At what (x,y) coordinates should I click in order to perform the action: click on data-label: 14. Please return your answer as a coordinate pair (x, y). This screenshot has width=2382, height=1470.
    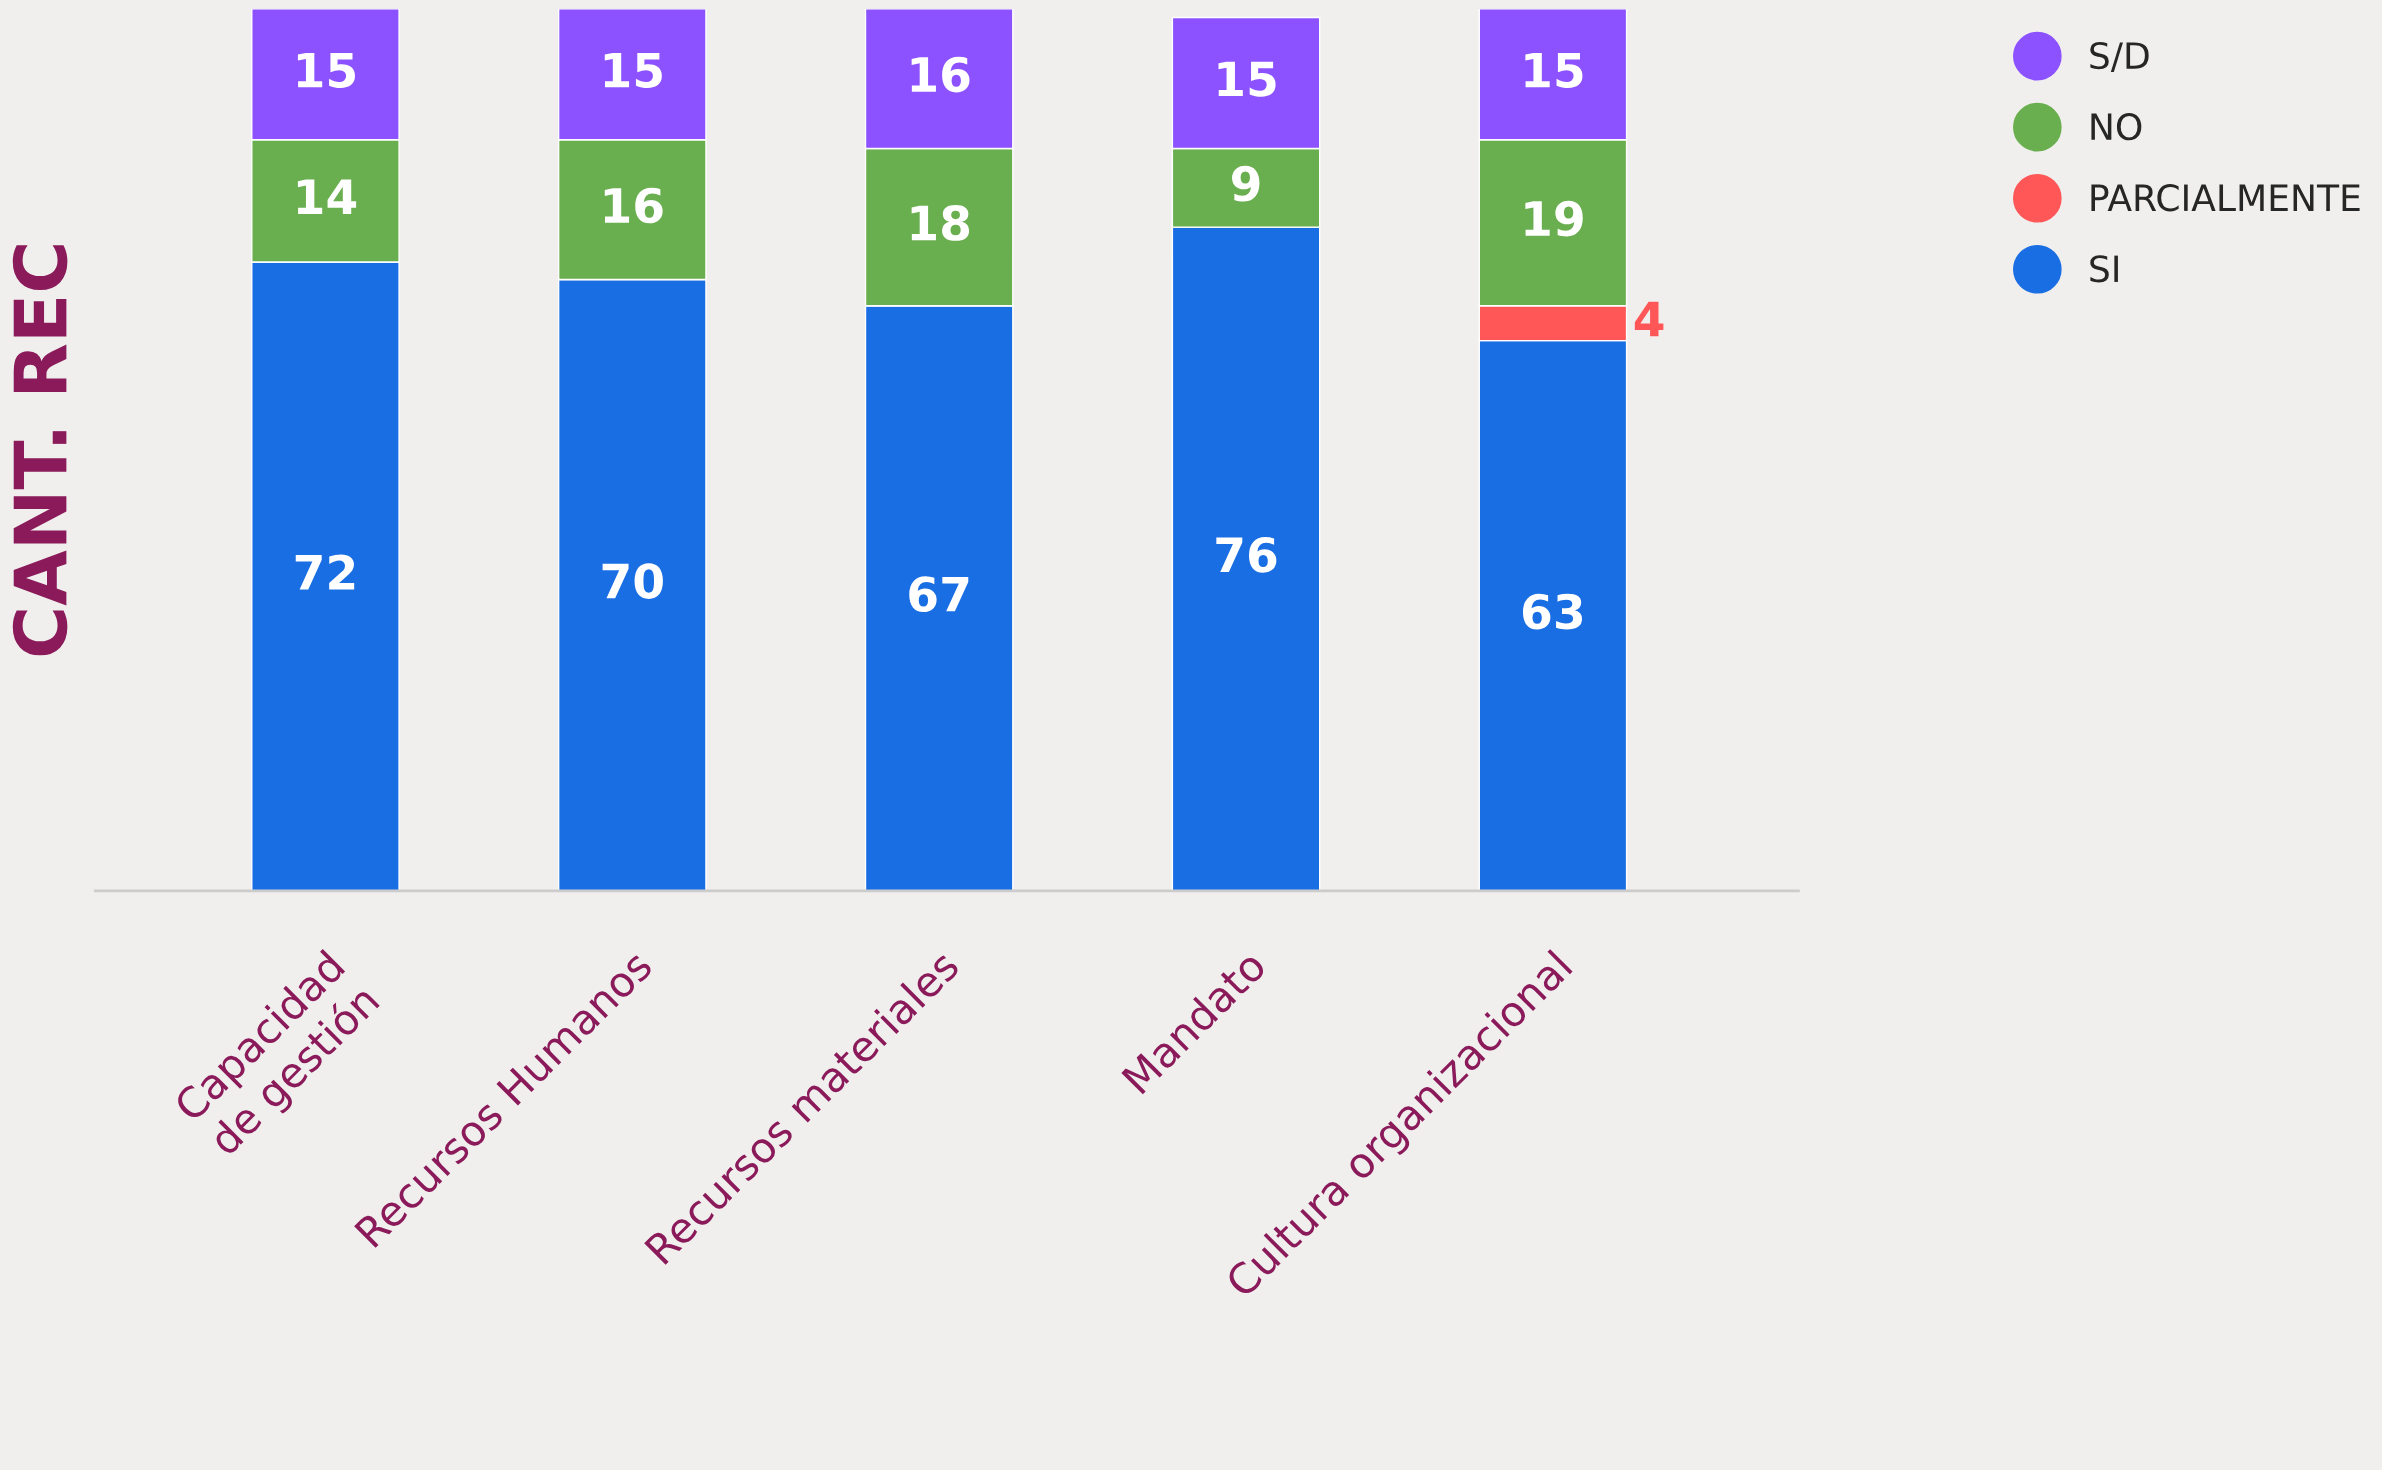
    Looking at the image, I should click on (327, 196).